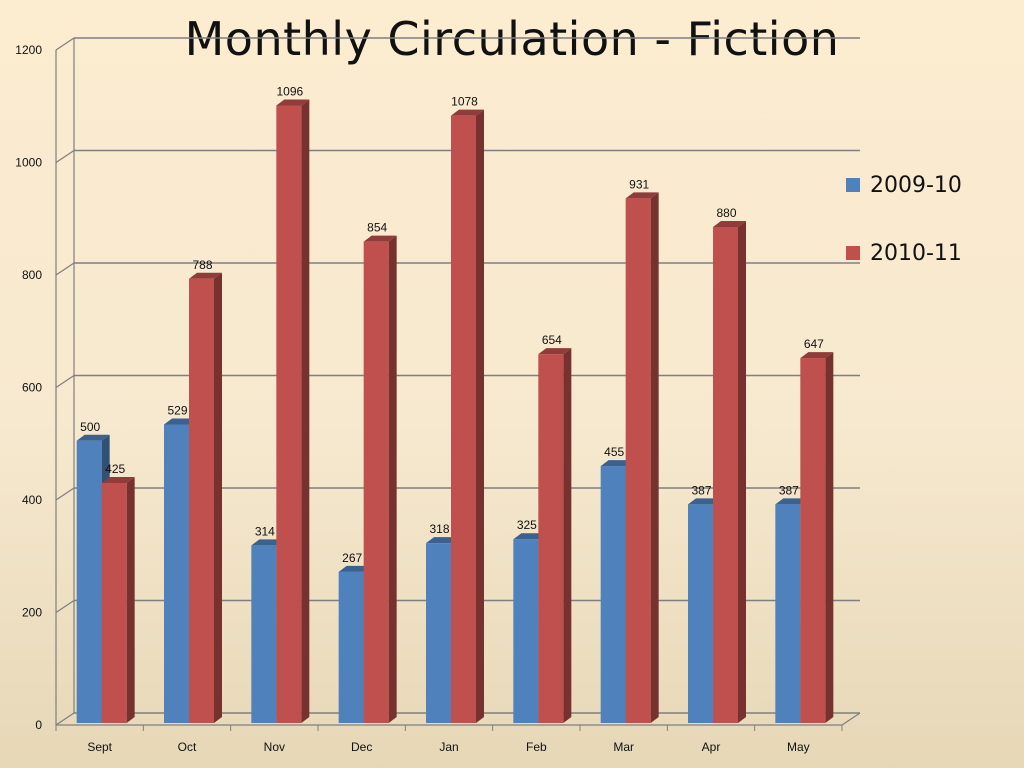  I want to click on data-label: 647, so click(814, 344).